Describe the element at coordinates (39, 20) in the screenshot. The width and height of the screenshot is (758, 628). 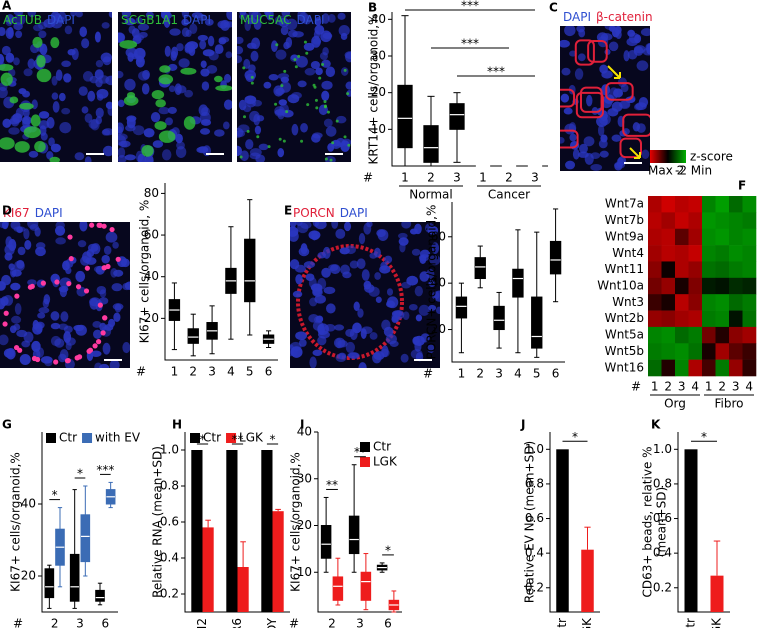
I see `image-label: AcTUB DAPI` at that location.